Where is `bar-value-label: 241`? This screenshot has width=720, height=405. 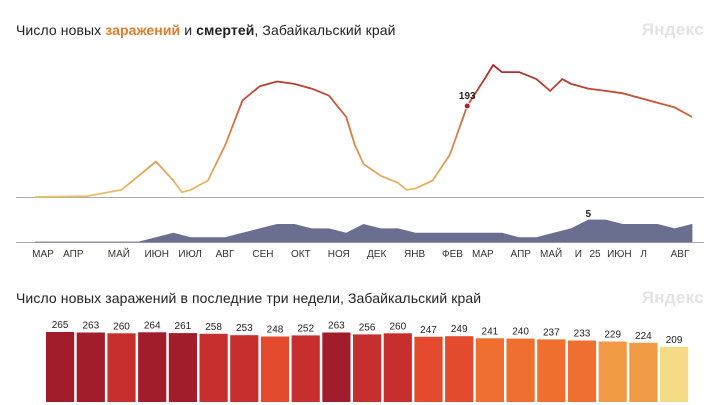 bar-value-label: 241 is located at coordinates (490, 331).